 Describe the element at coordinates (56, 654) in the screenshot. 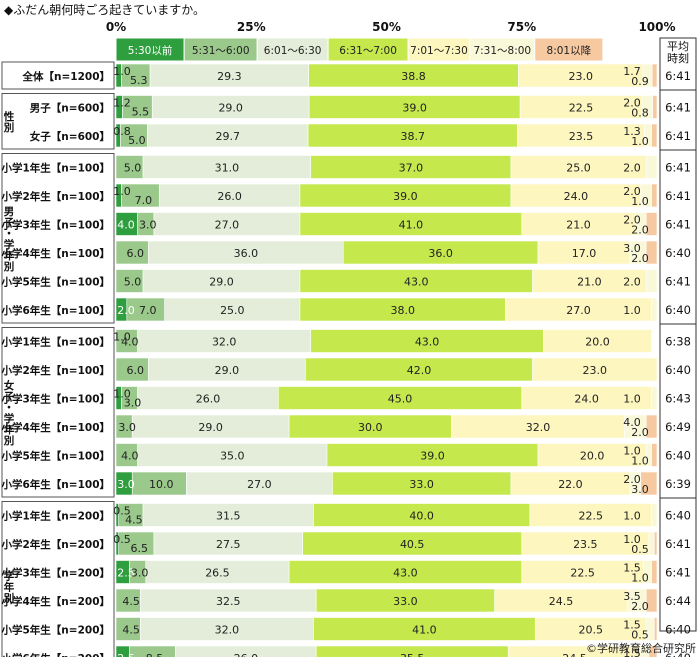

I see `row-label: 小学6年生【n=200】` at that location.